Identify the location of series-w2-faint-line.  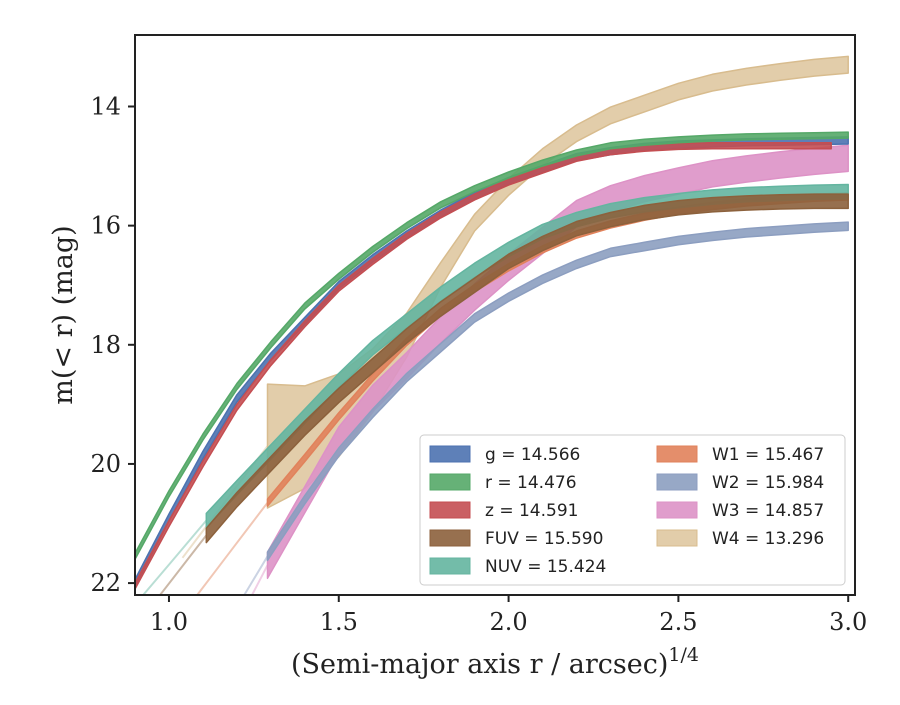
(256, 575).